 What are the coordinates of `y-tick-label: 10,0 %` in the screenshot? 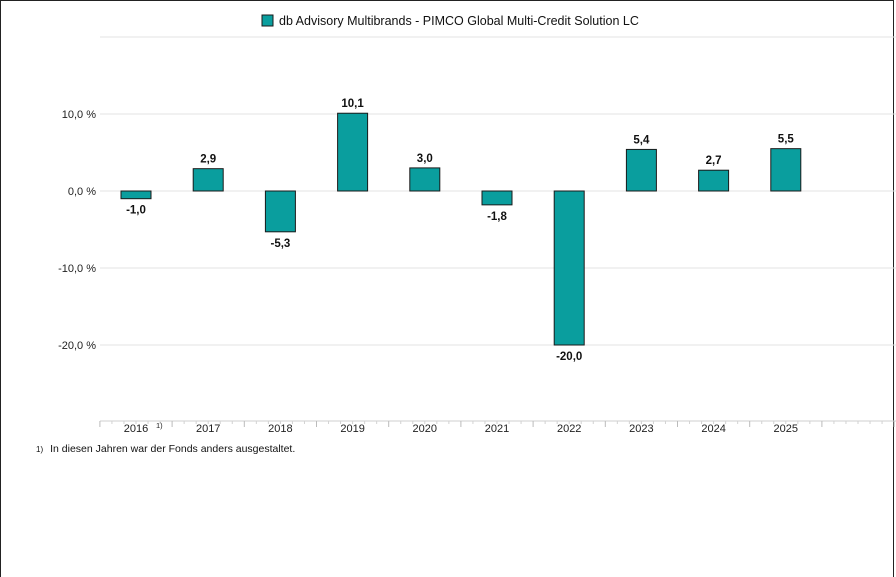 It's located at (79, 115).